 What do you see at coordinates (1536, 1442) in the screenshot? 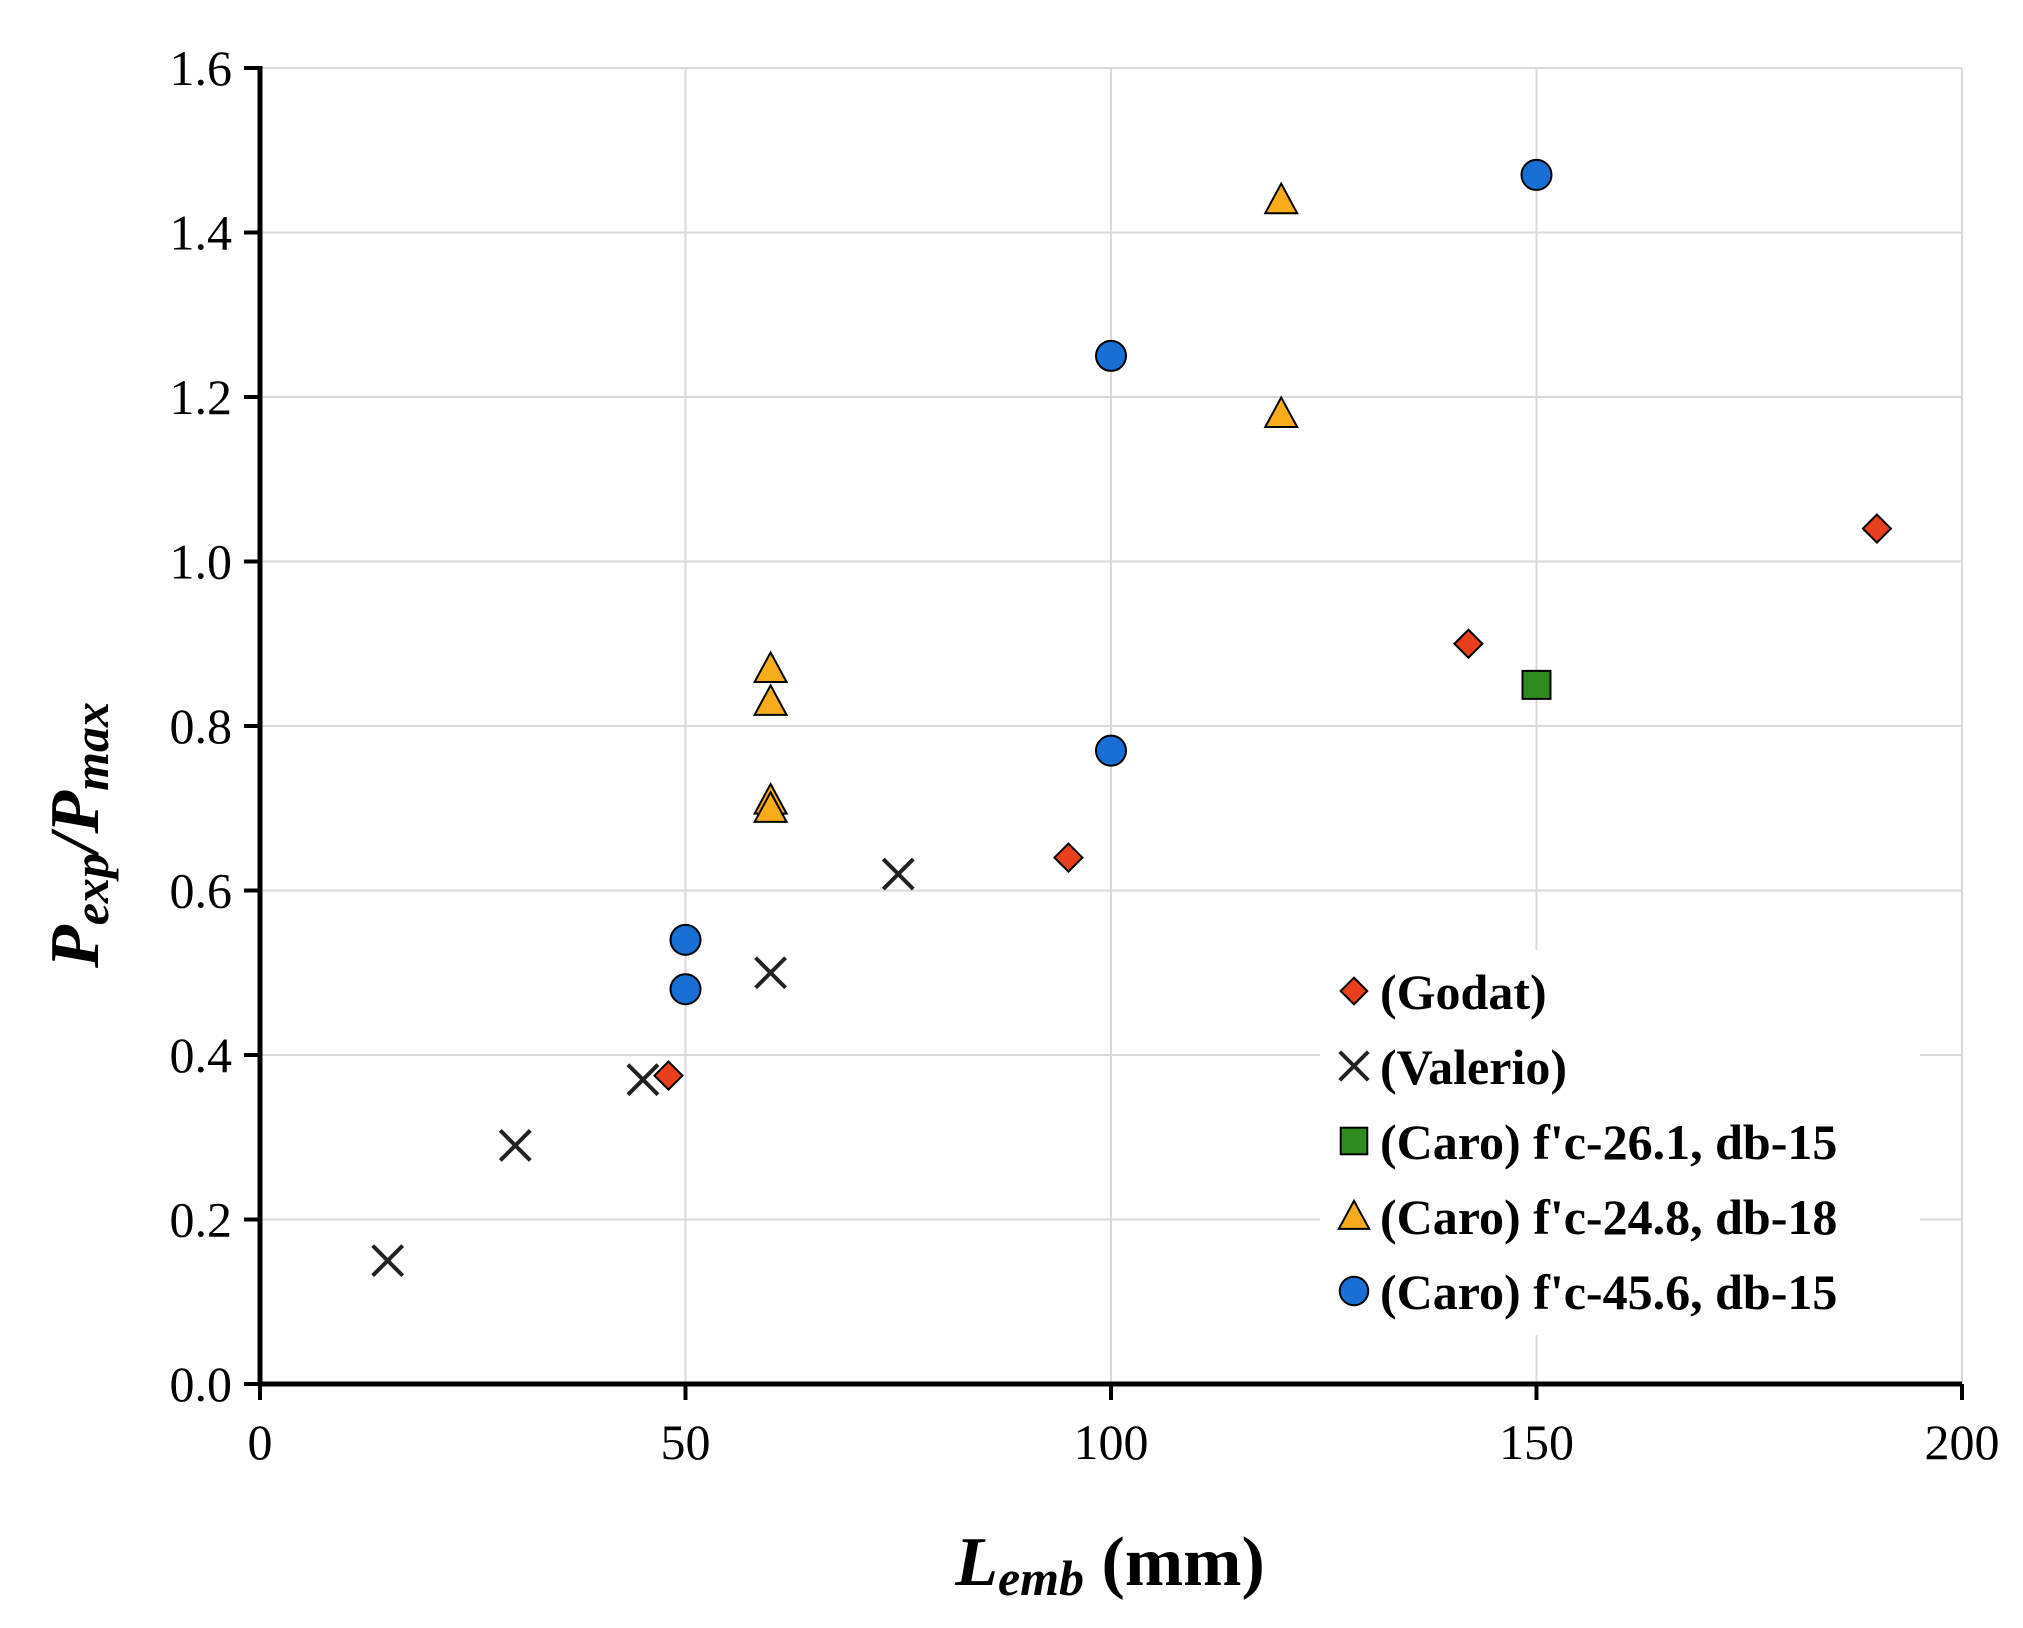
I see `x-tick-label: 150` at bounding box center [1536, 1442].